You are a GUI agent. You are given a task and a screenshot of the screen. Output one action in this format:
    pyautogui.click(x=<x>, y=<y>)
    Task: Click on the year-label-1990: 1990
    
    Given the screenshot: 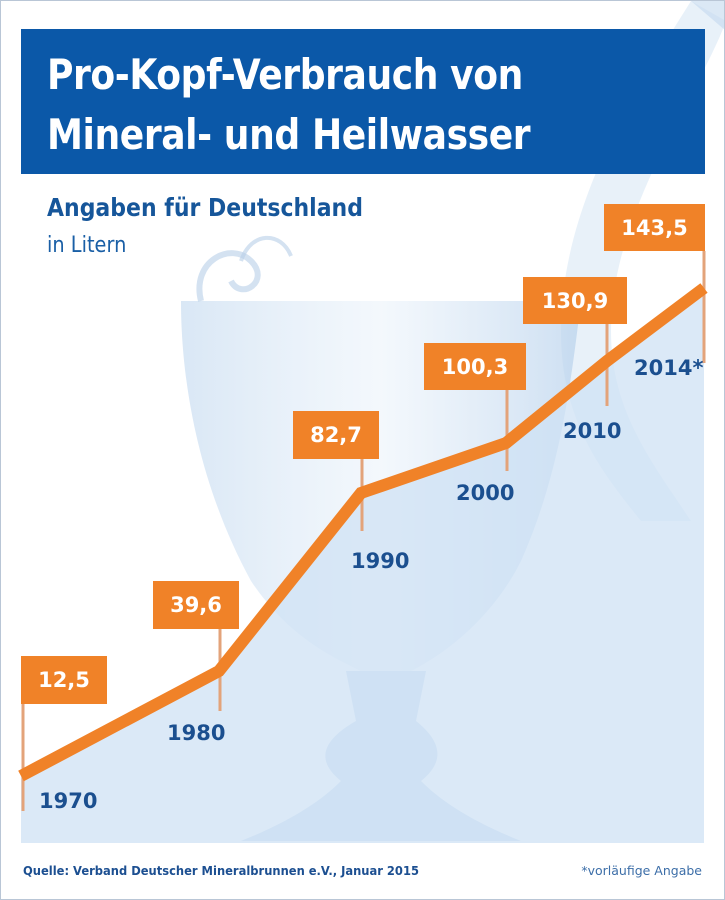 What is the action you would take?
    pyautogui.click(x=380, y=561)
    